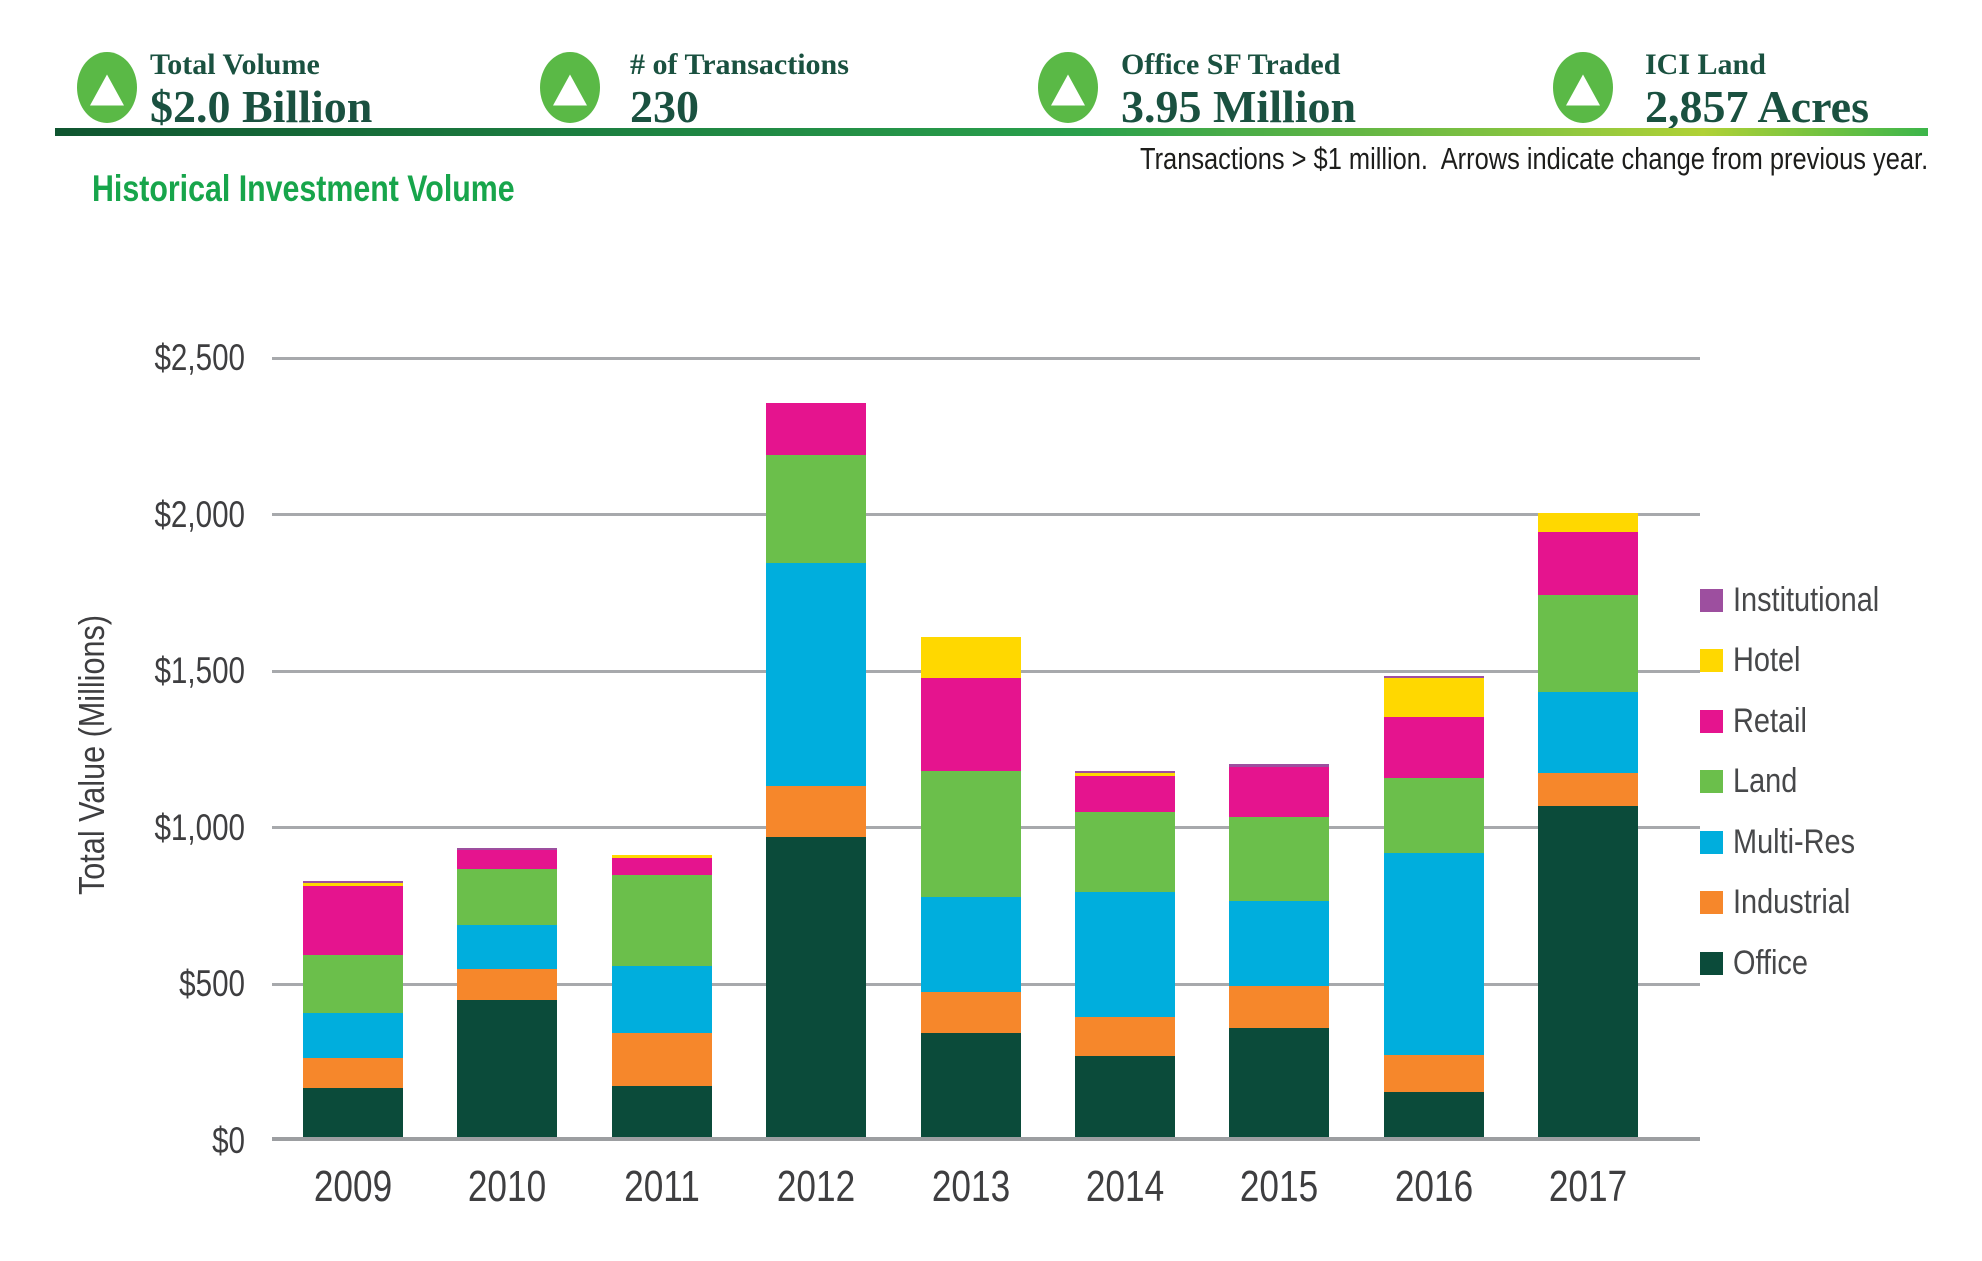 The width and height of the screenshot is (1982, 1261). I want to click on legend-item-multi-res: Multi-Res, so click(1802, 842).